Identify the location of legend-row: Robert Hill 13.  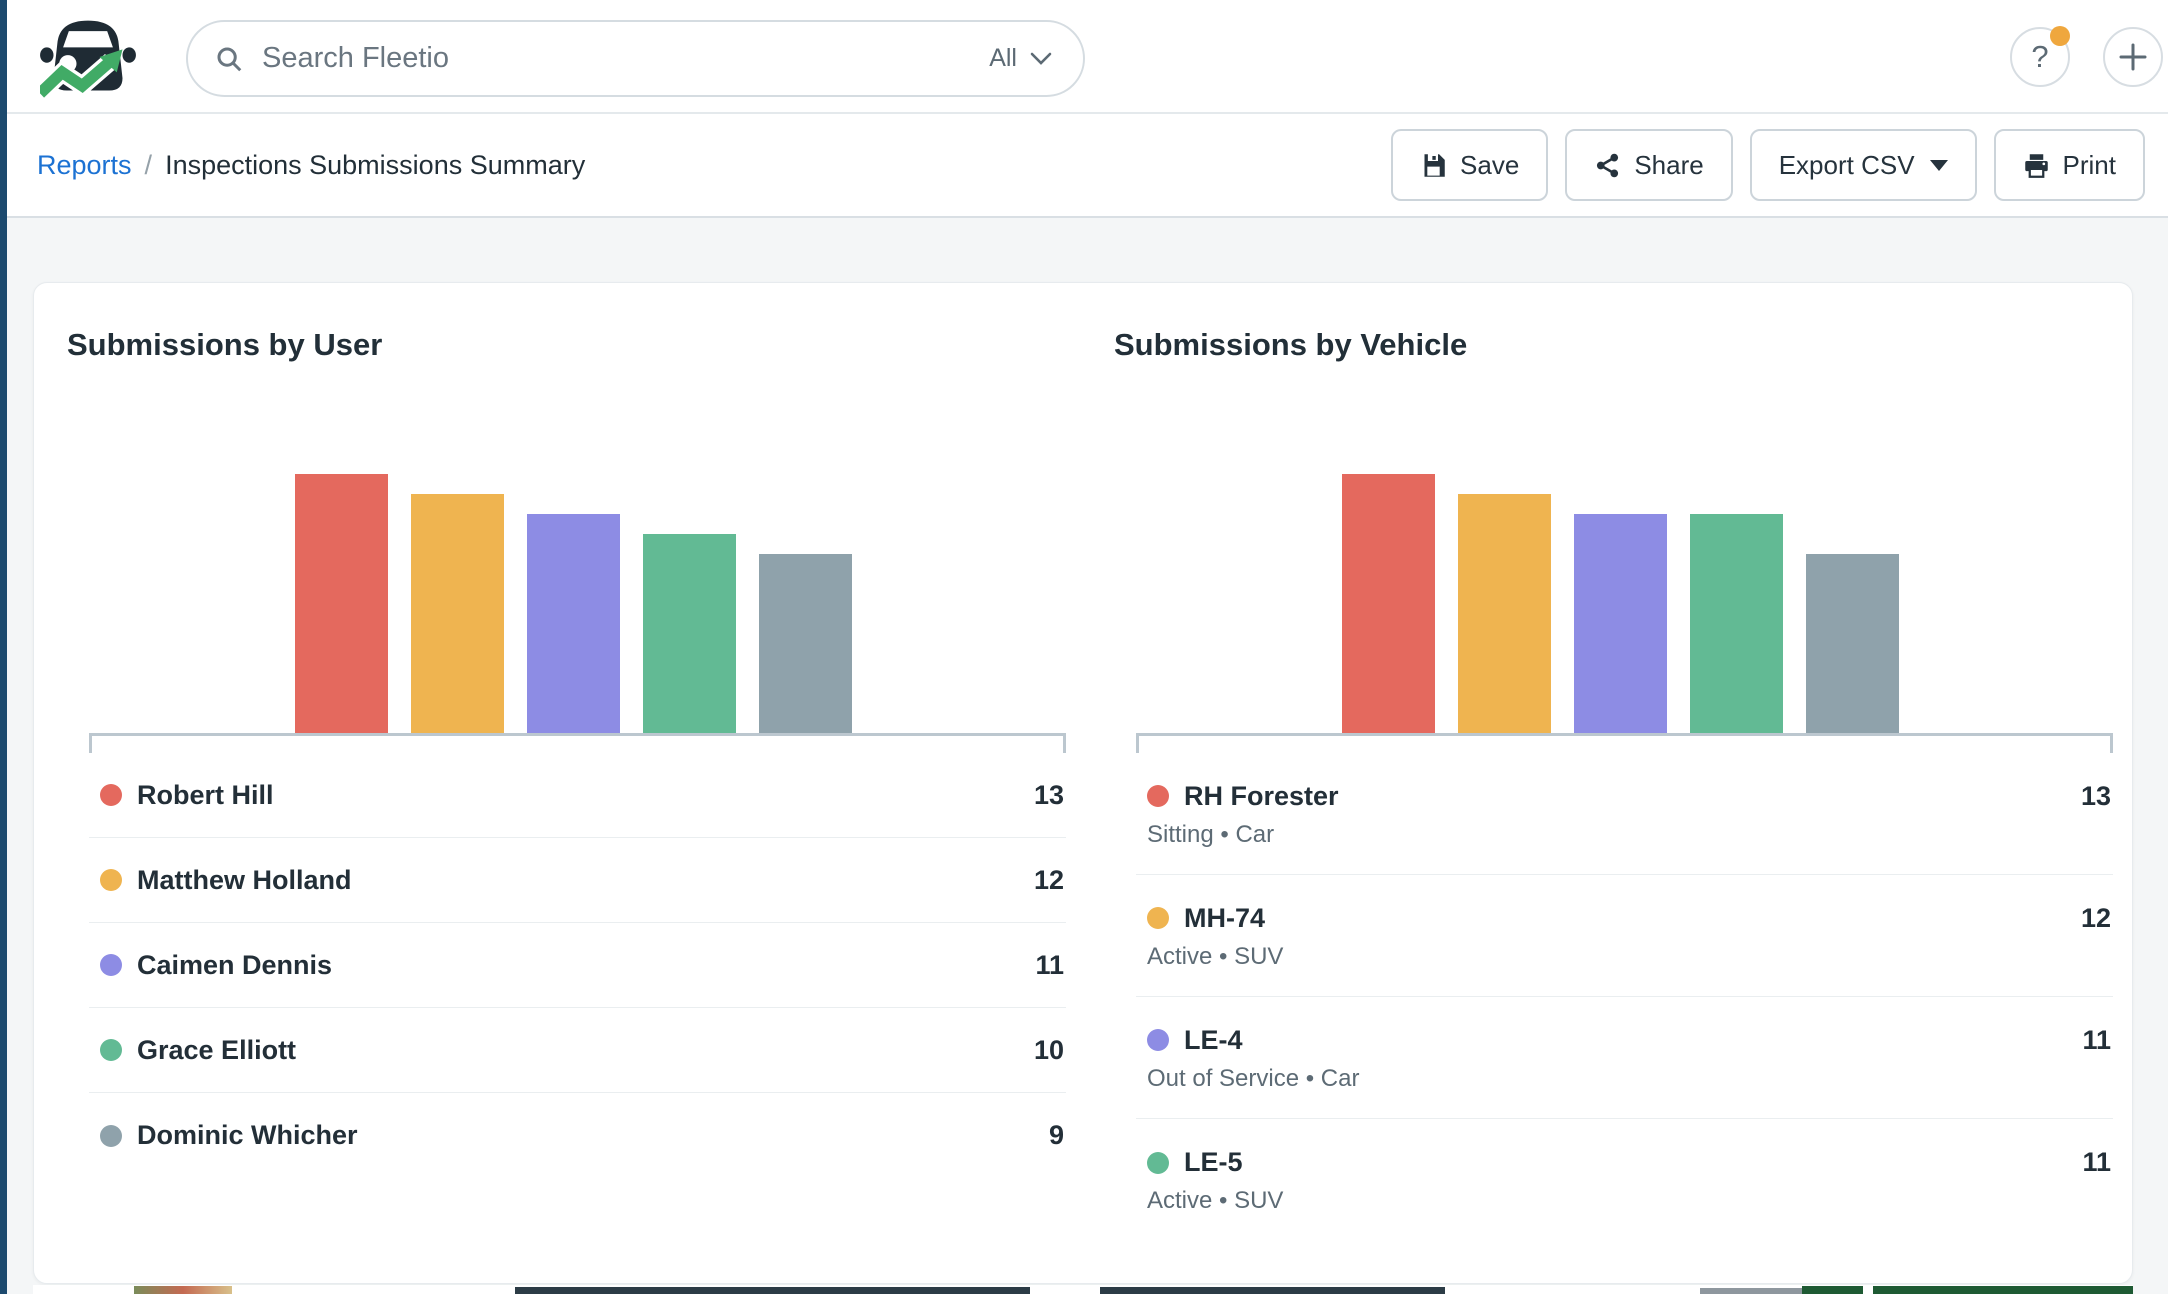
(577, 795).